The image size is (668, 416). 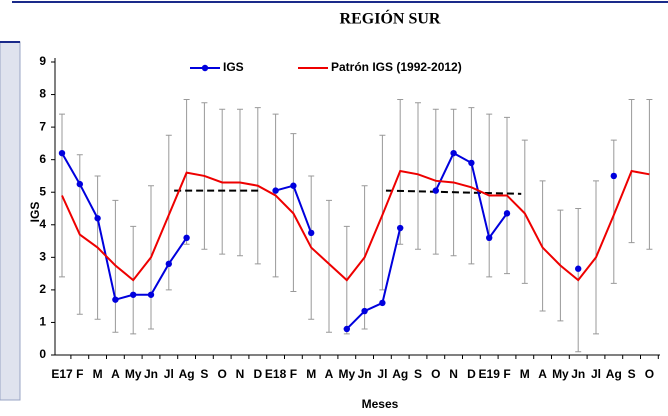 What do you see at coordinates (390, 18) in the screenshot?
I see `chart-title: REGIÓN SUR` at bounding box center [390, 18].